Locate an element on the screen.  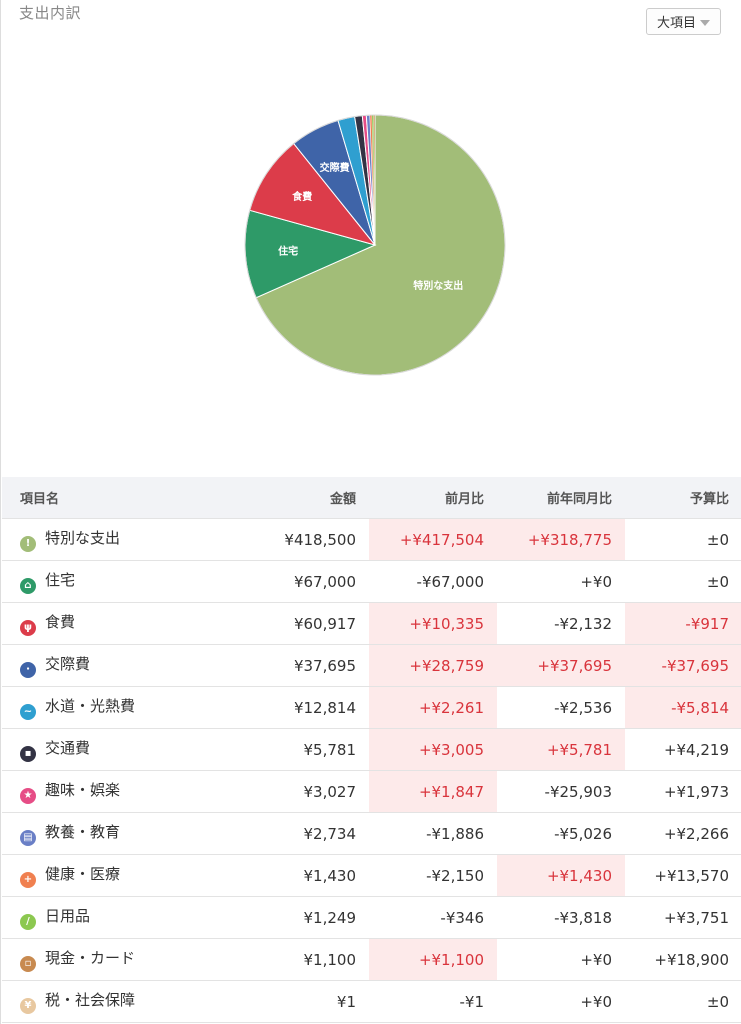
expense-pie-chart: 特別な支出 住宅 食費 交際費 is located at coordinates (375, 245).